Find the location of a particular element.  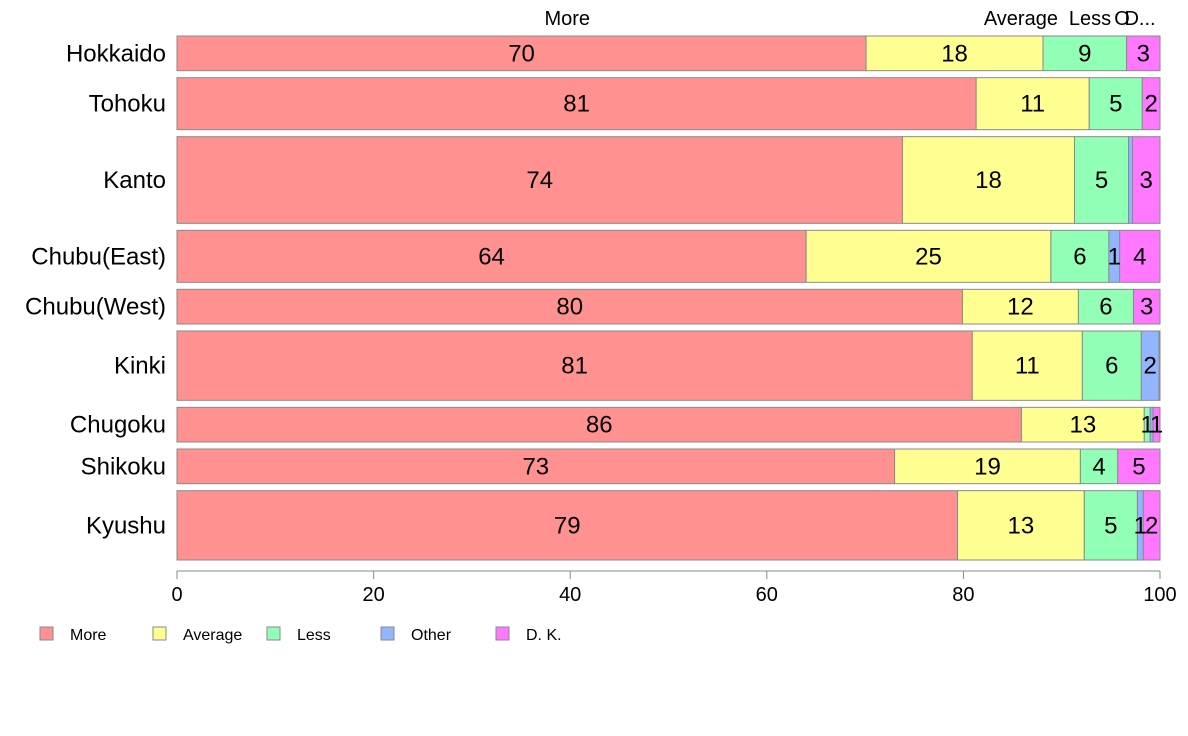

category-label-chubu-west: Chubu(West) is located at coordinates (95, 307).